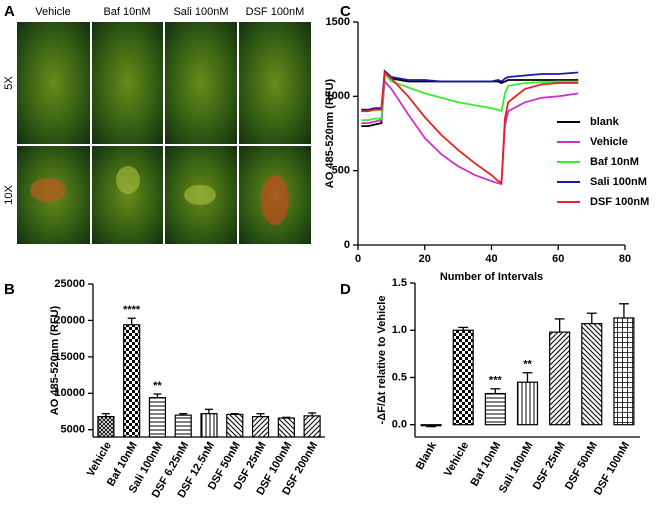 The image size is (667, 515). Describe the element at coordinates (358, 259) in the screenshot. I see `x-tick-label: 0` at that location.